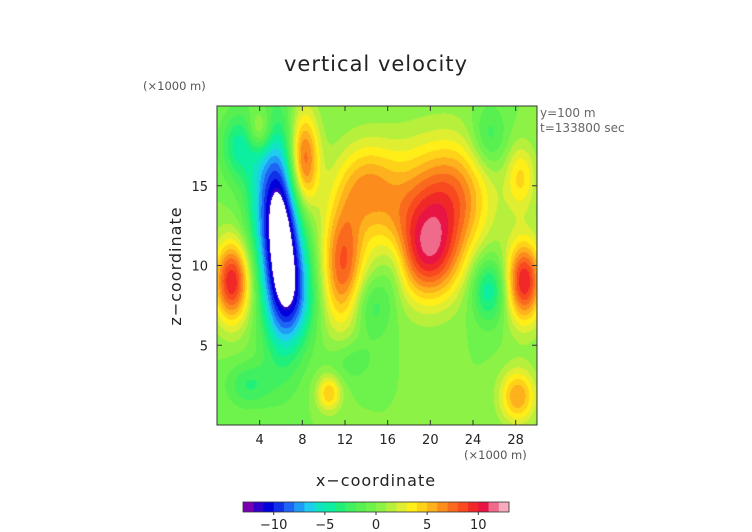 Image resolution: width=752 pixels, height=532 pixels. What do you see at coordinates (204, 346) in the screenshot?
I see `y-tick-label: 5` at bounding box center [204, 346].